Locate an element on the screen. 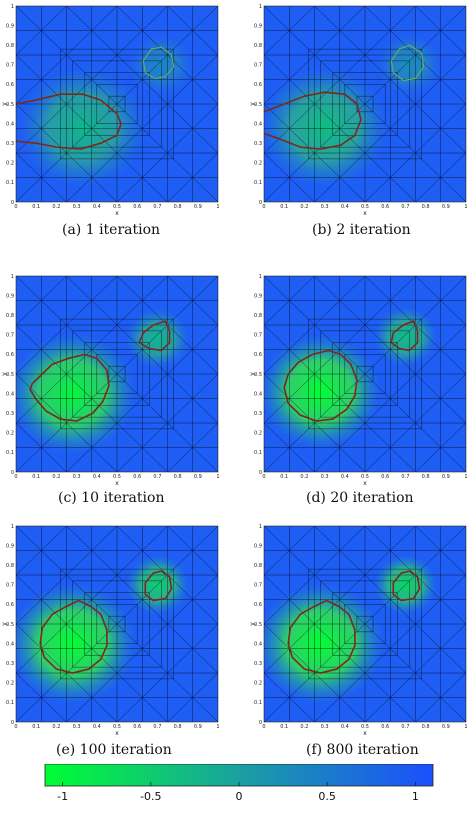  caption-e: (e) 100 iteration is located at coordinates (114, 750).